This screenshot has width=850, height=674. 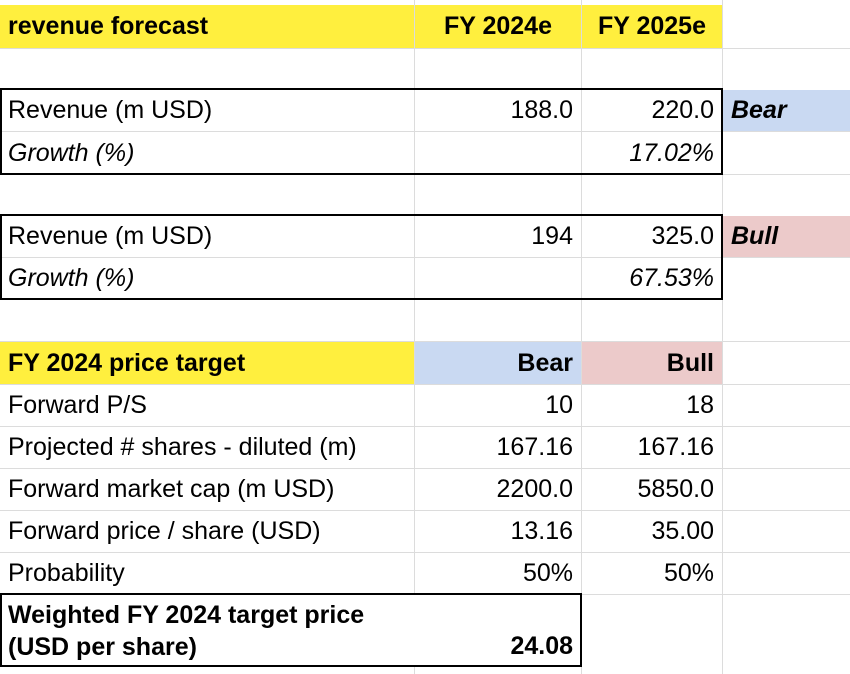 What do you see at coordinates (207, 363) in the screenshot?
I see `price-target-title: FY 2024 price target` at bounding box center [207, 363].